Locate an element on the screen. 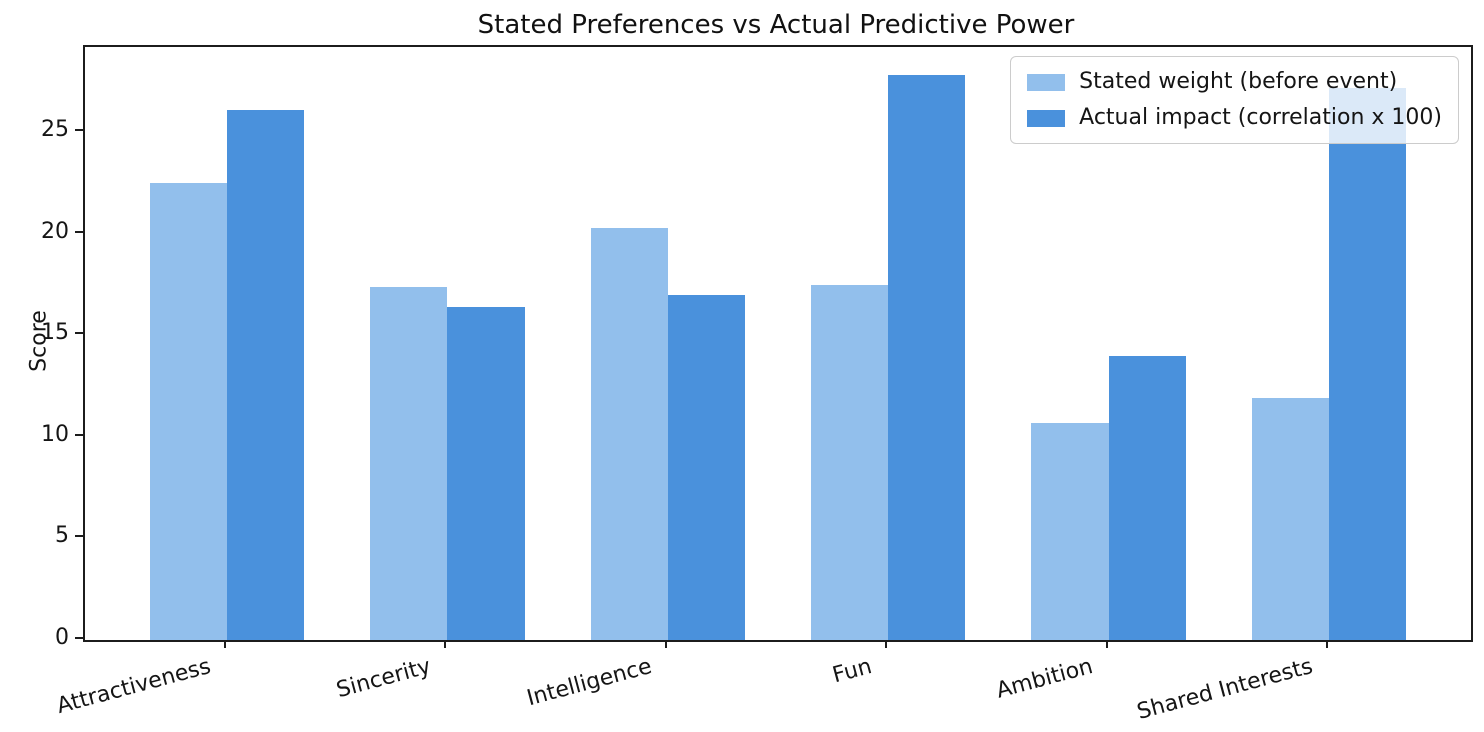  bar-sincerity-stated is located at coordinates (409, 463).